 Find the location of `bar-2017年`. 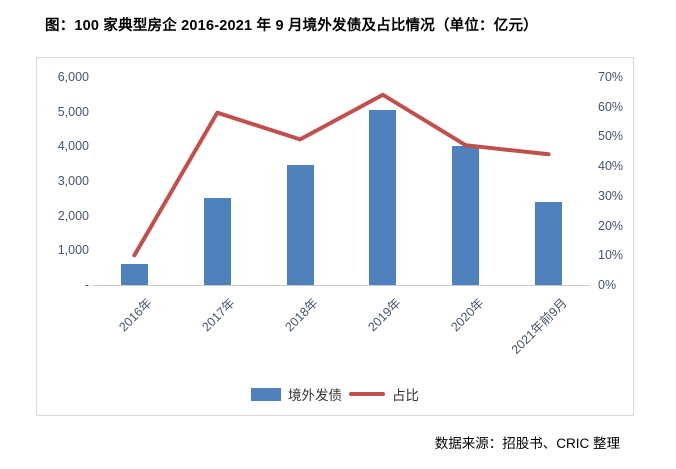

bar-2017年 is located at coordinates (217, 241).